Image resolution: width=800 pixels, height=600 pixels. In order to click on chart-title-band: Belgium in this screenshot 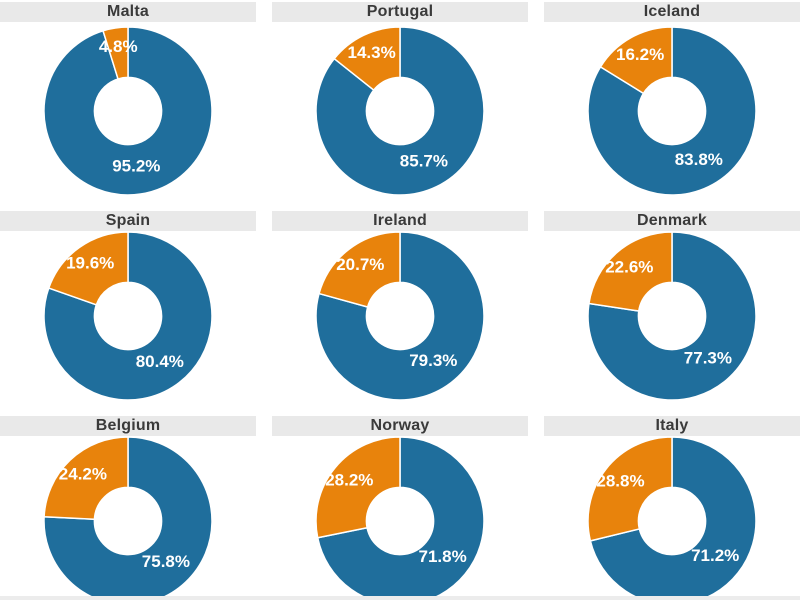, I will do `click(128, 426)`.